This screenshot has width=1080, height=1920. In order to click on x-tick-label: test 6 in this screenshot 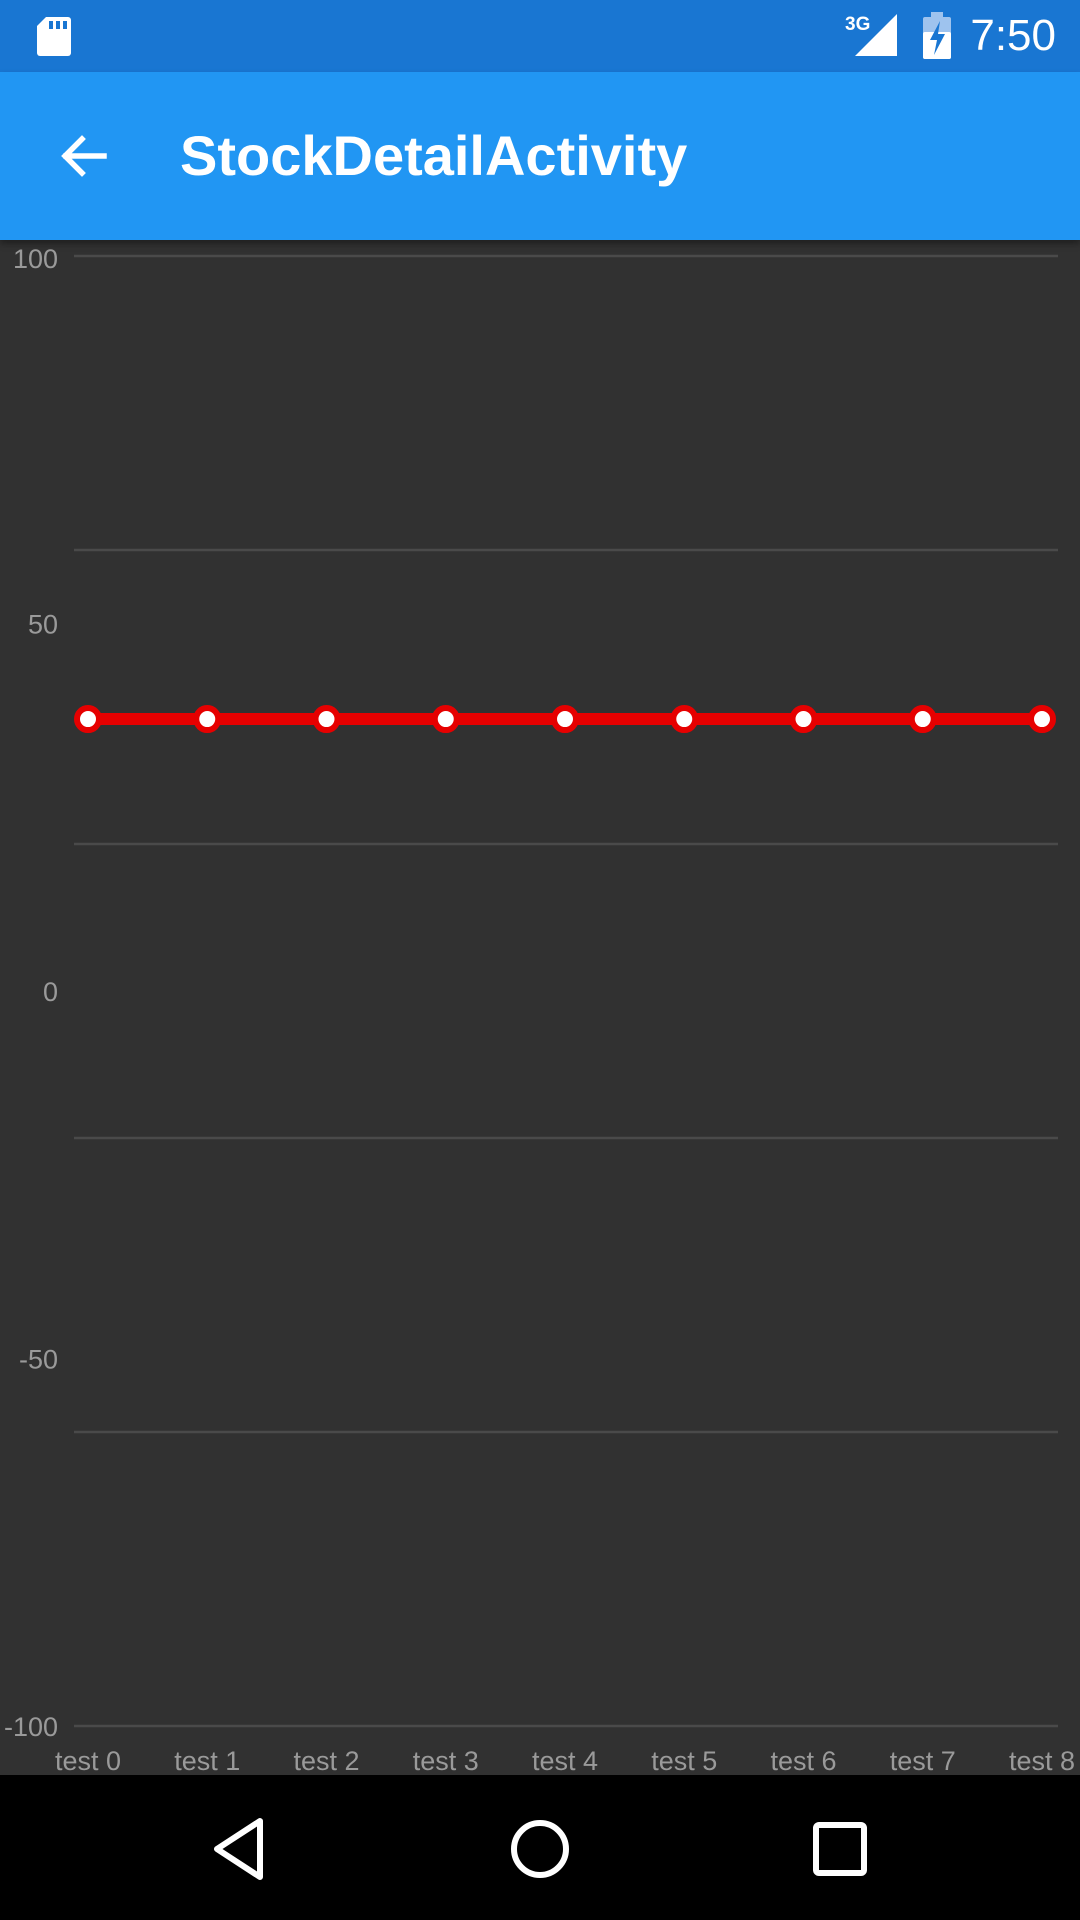, I will do `click(803, 1760)`.